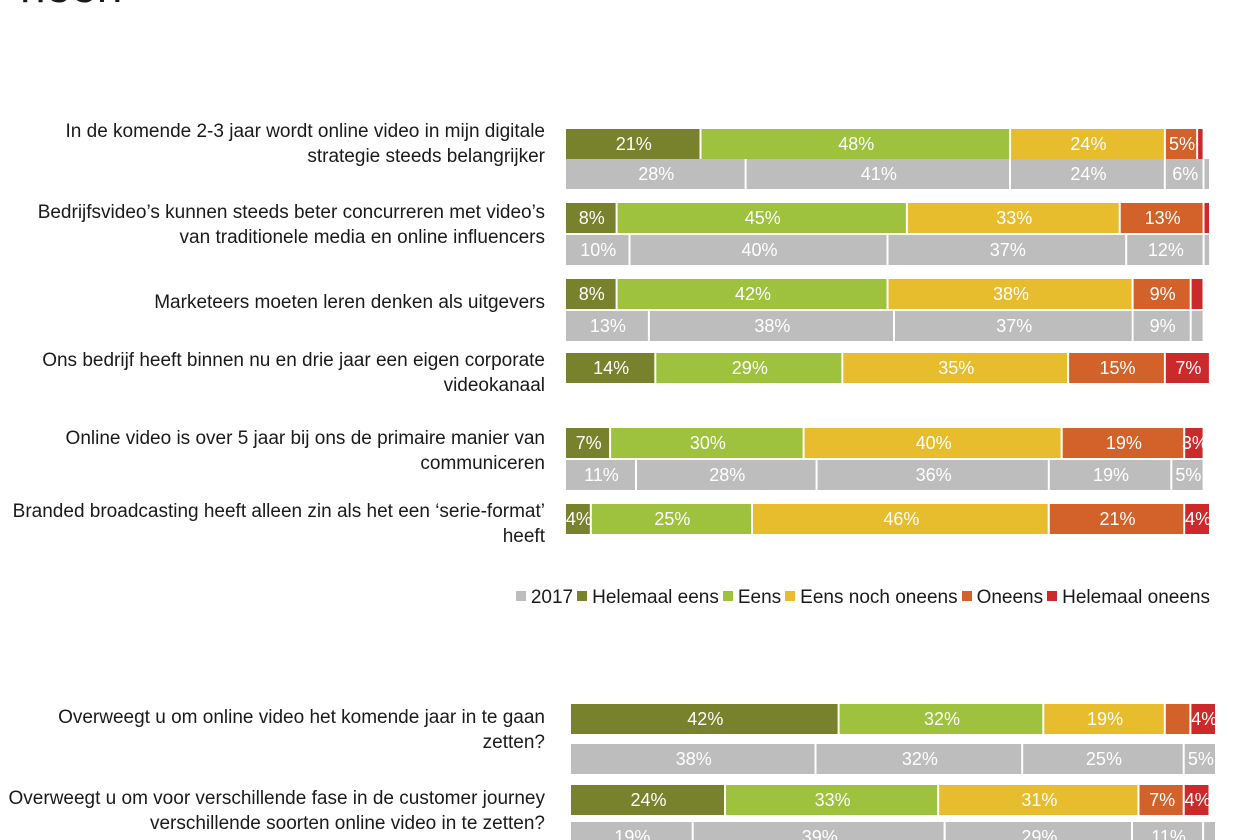  What do you see at coordinates (1188, 368) in the screenshot?
I see `data-label-current-c0-q3-s4: 7%` at bounding box center [1188, 368].